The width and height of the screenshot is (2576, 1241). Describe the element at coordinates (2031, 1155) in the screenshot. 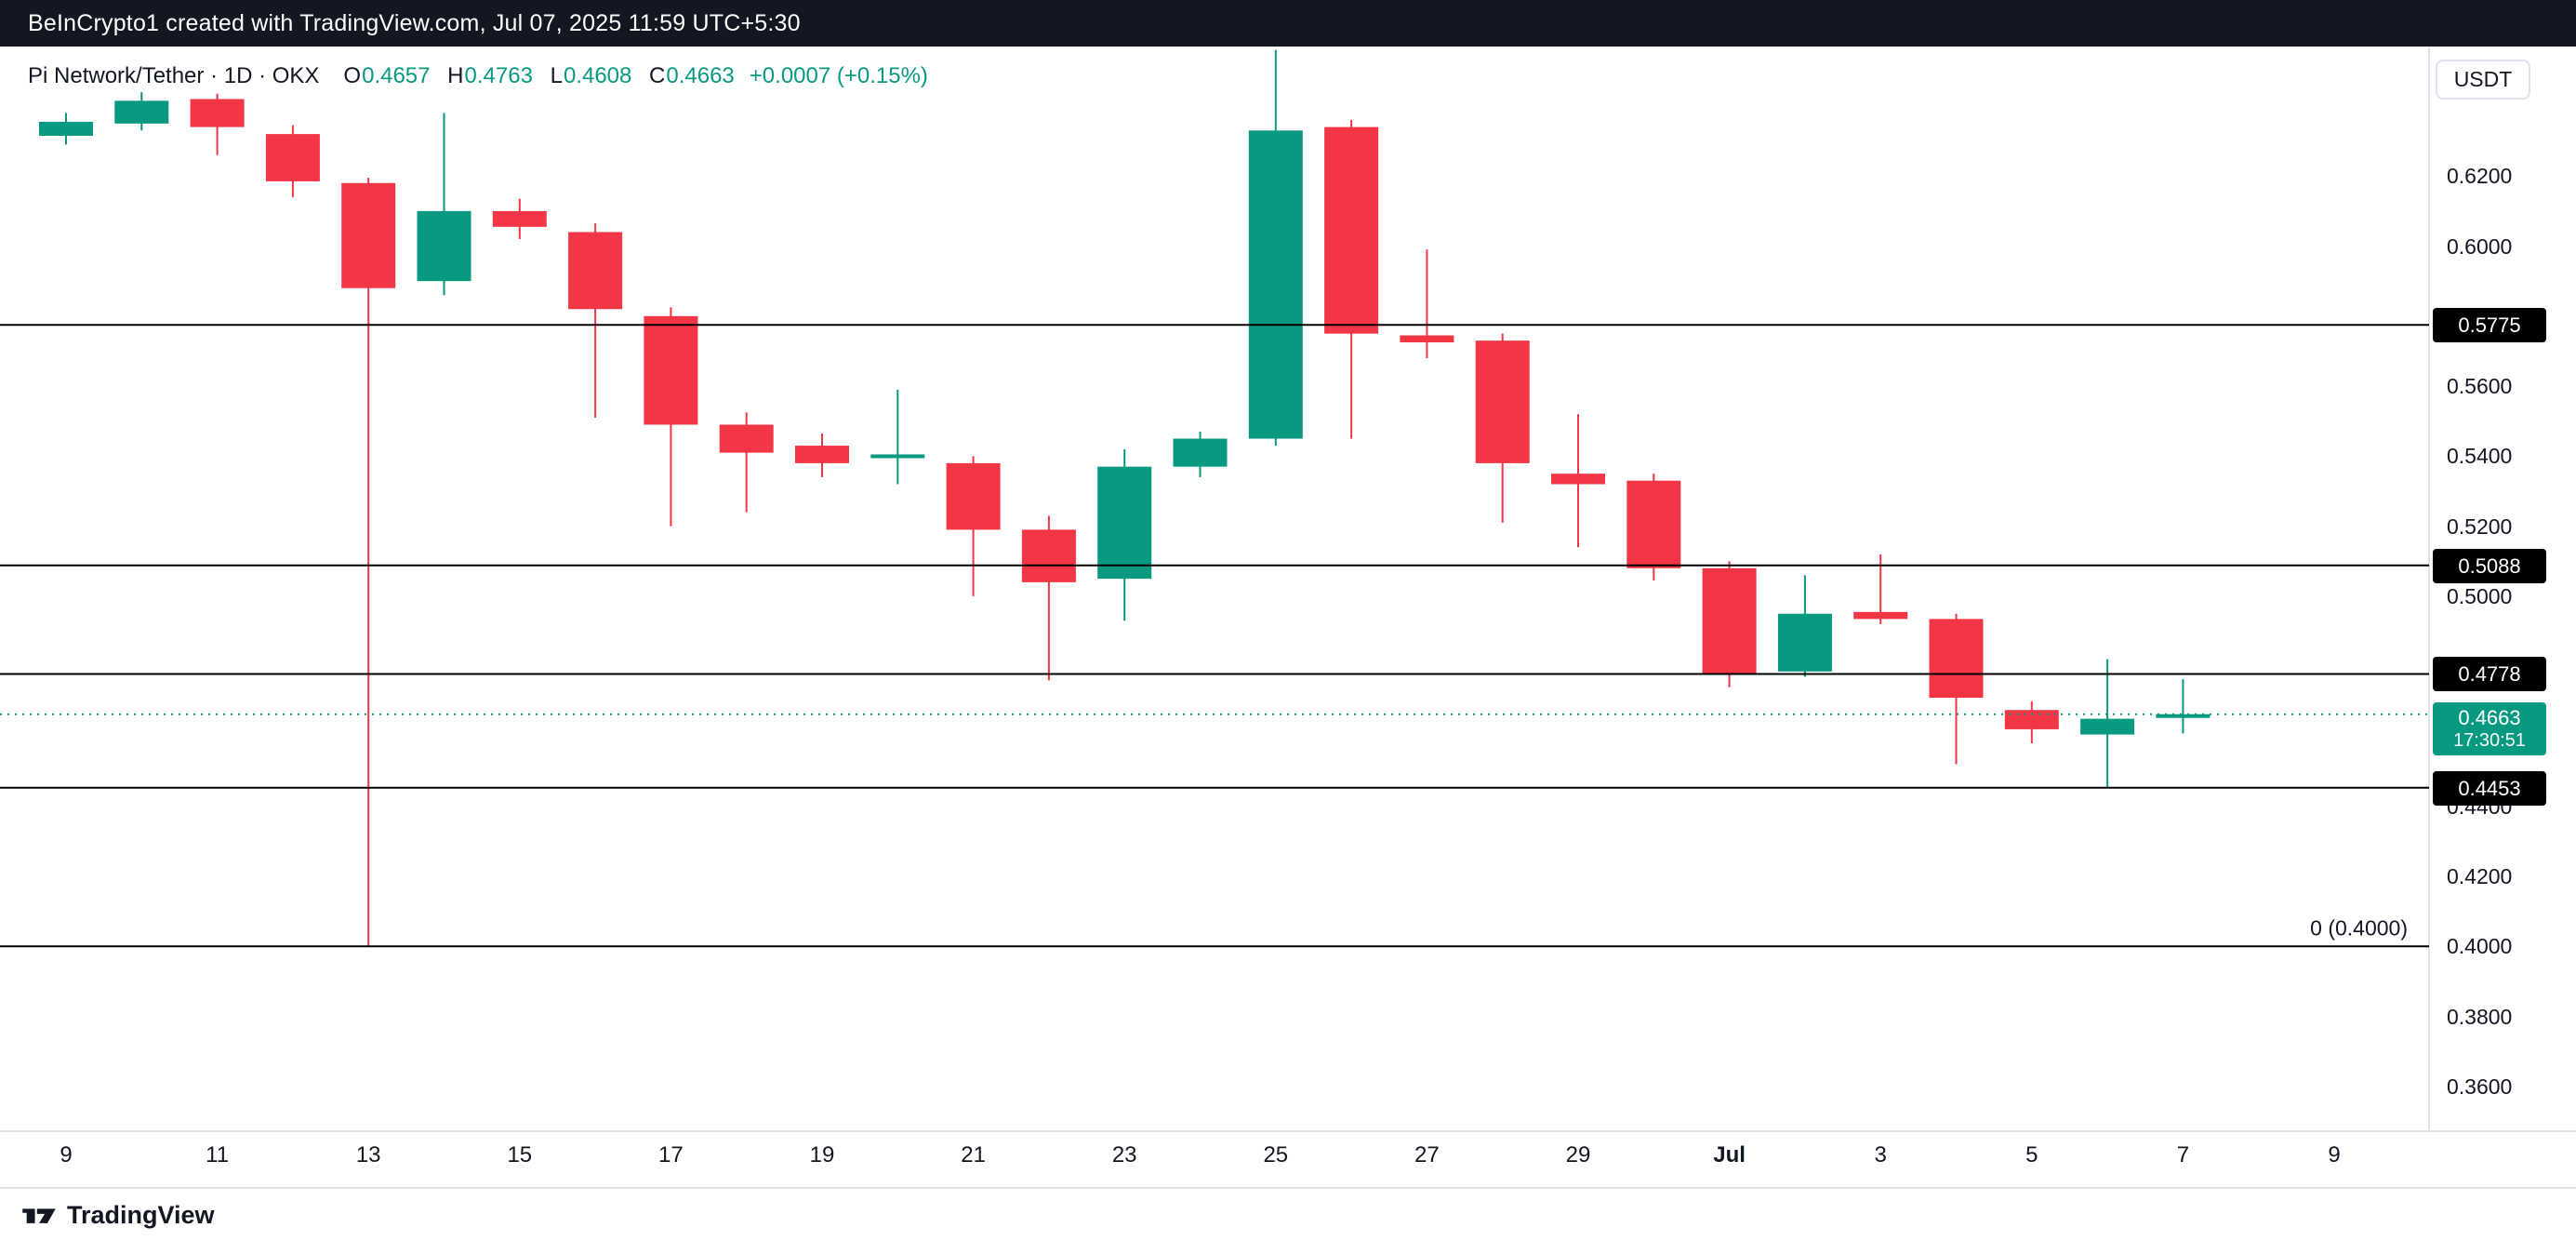

I see `x-axis-label: 5` at that location.